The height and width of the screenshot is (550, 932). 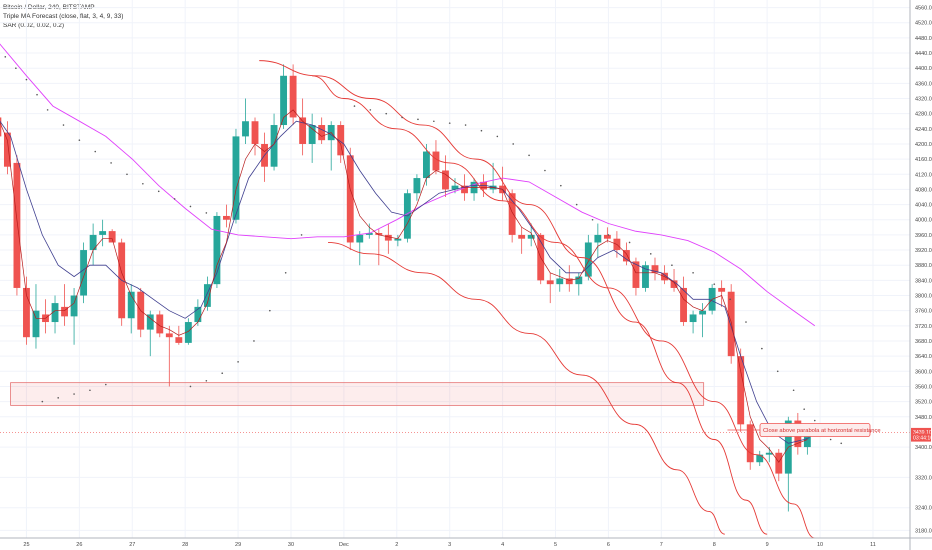 I want to click on price-tick-label: 4480.00, so click(x=923, y=39).